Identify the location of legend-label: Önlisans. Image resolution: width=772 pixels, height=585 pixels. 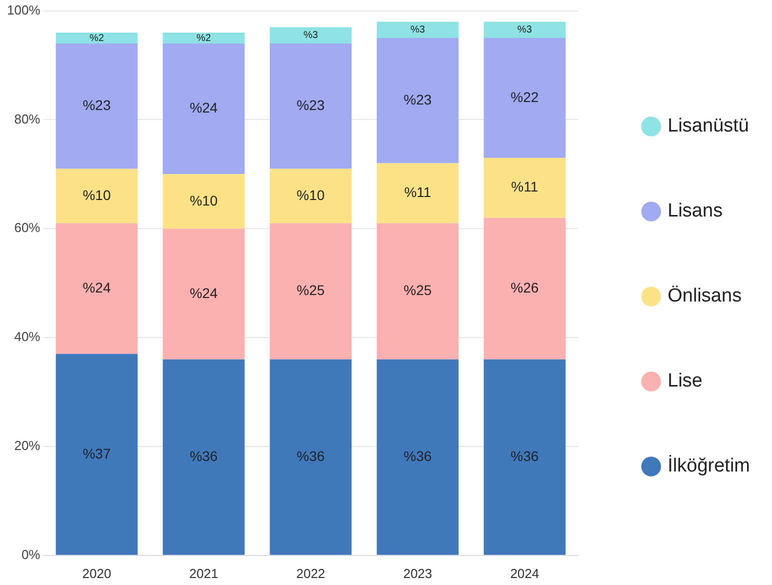
(705, 296).